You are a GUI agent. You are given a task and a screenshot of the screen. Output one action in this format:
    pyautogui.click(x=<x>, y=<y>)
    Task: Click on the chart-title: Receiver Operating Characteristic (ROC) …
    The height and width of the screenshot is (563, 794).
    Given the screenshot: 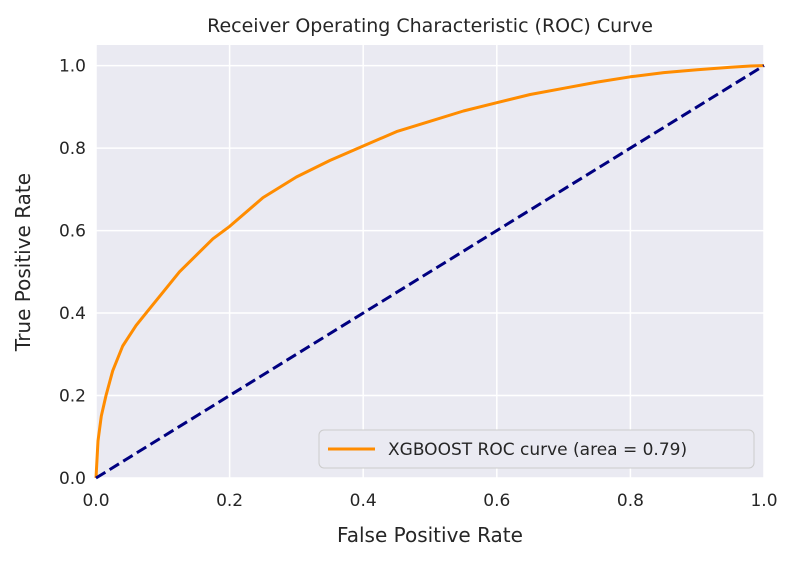 What is the action you would take?
    pyautogui.click(x=430, y=26)
    